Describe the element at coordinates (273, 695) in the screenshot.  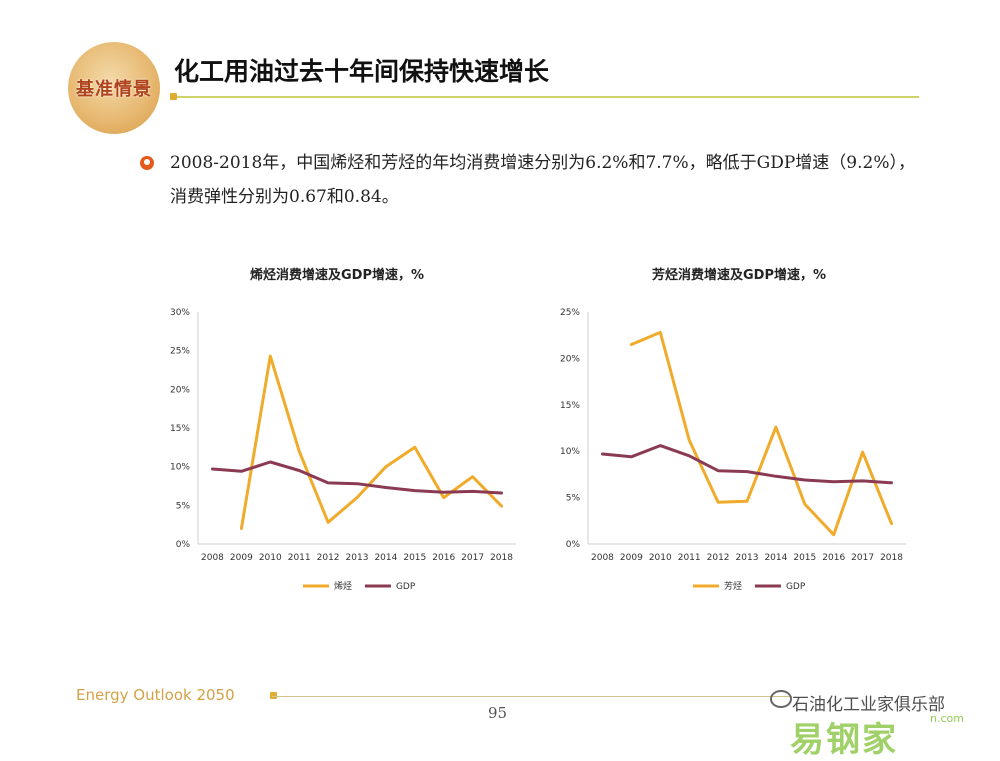
I see `footer-divider-marker` at that location.